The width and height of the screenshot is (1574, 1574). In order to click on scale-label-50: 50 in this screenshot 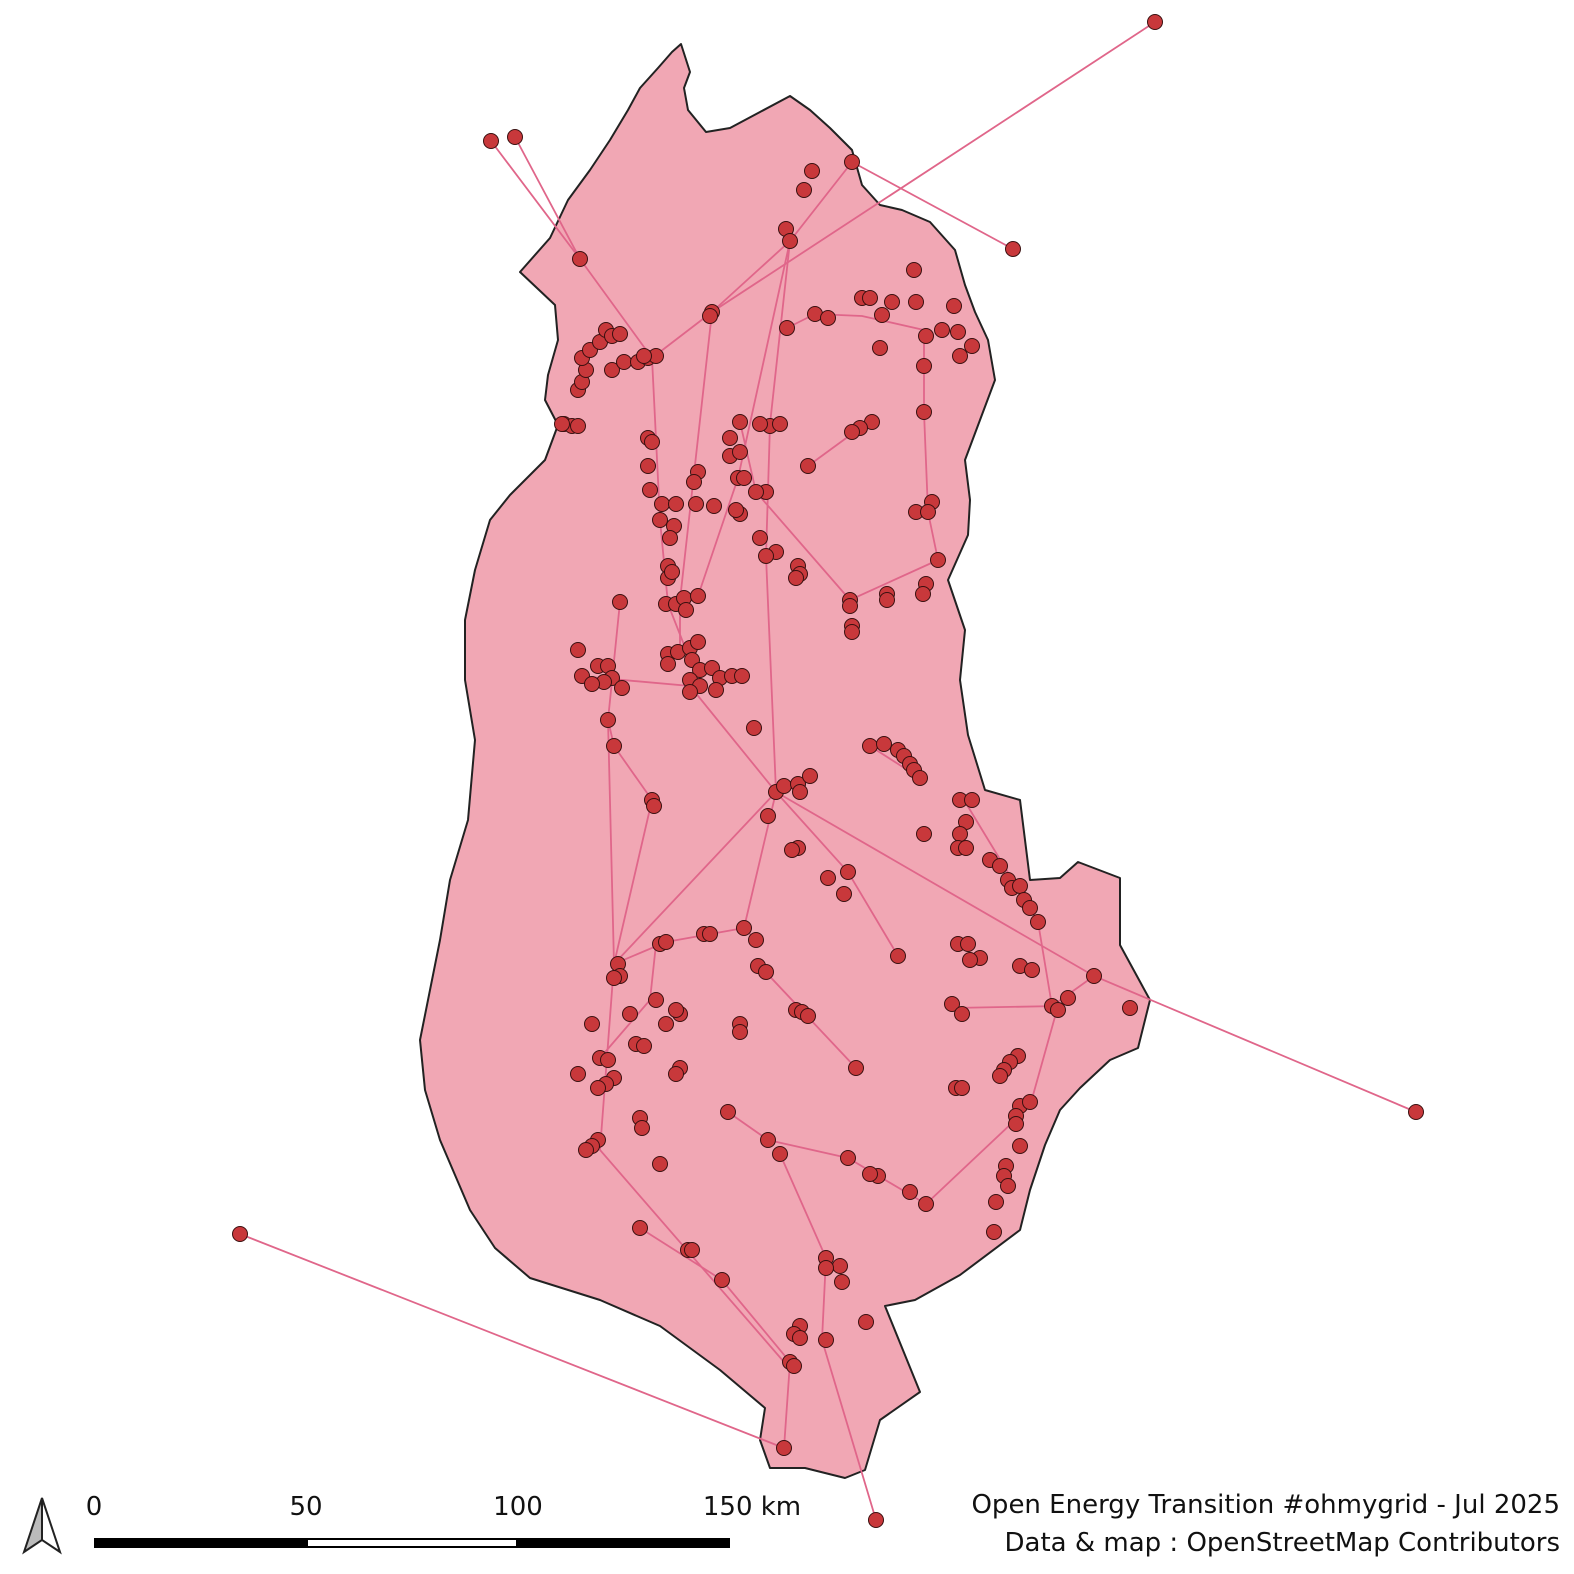, I will do `click(306, 1507)`.